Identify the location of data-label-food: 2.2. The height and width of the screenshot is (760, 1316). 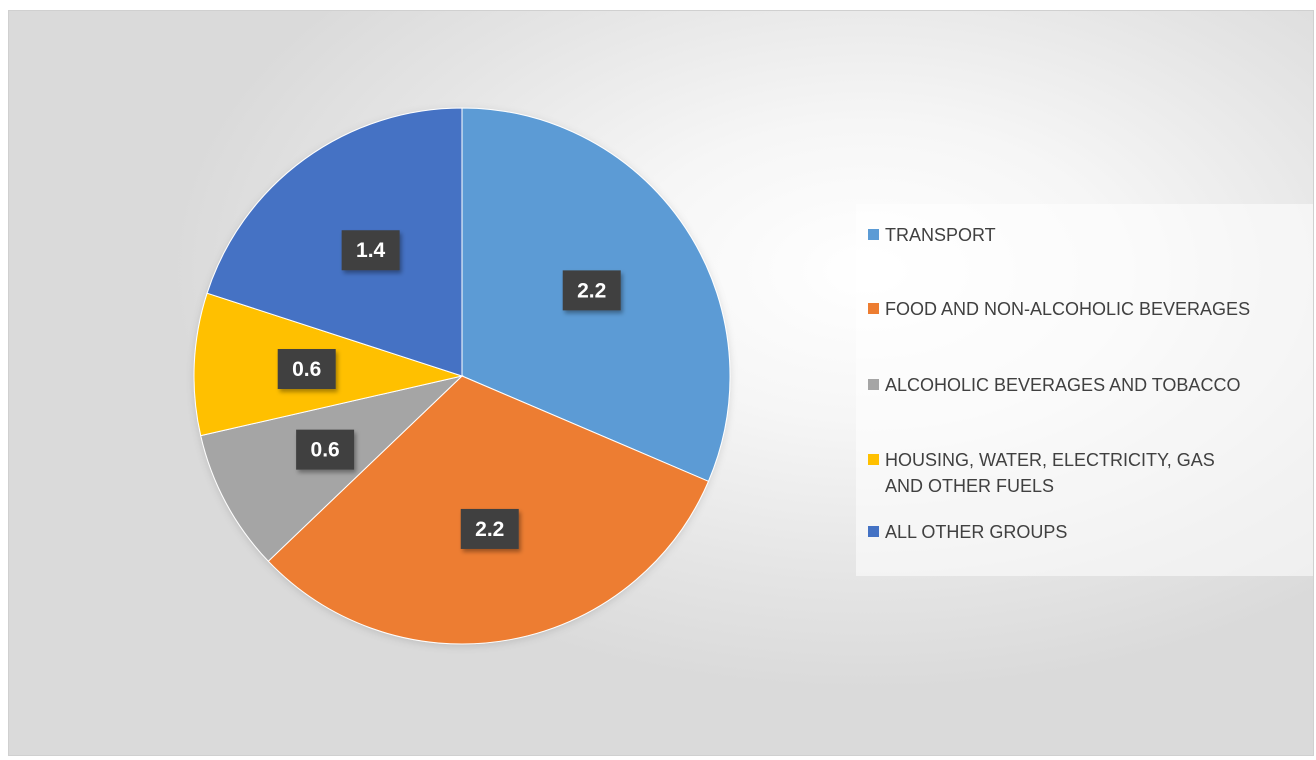
(489, 528).